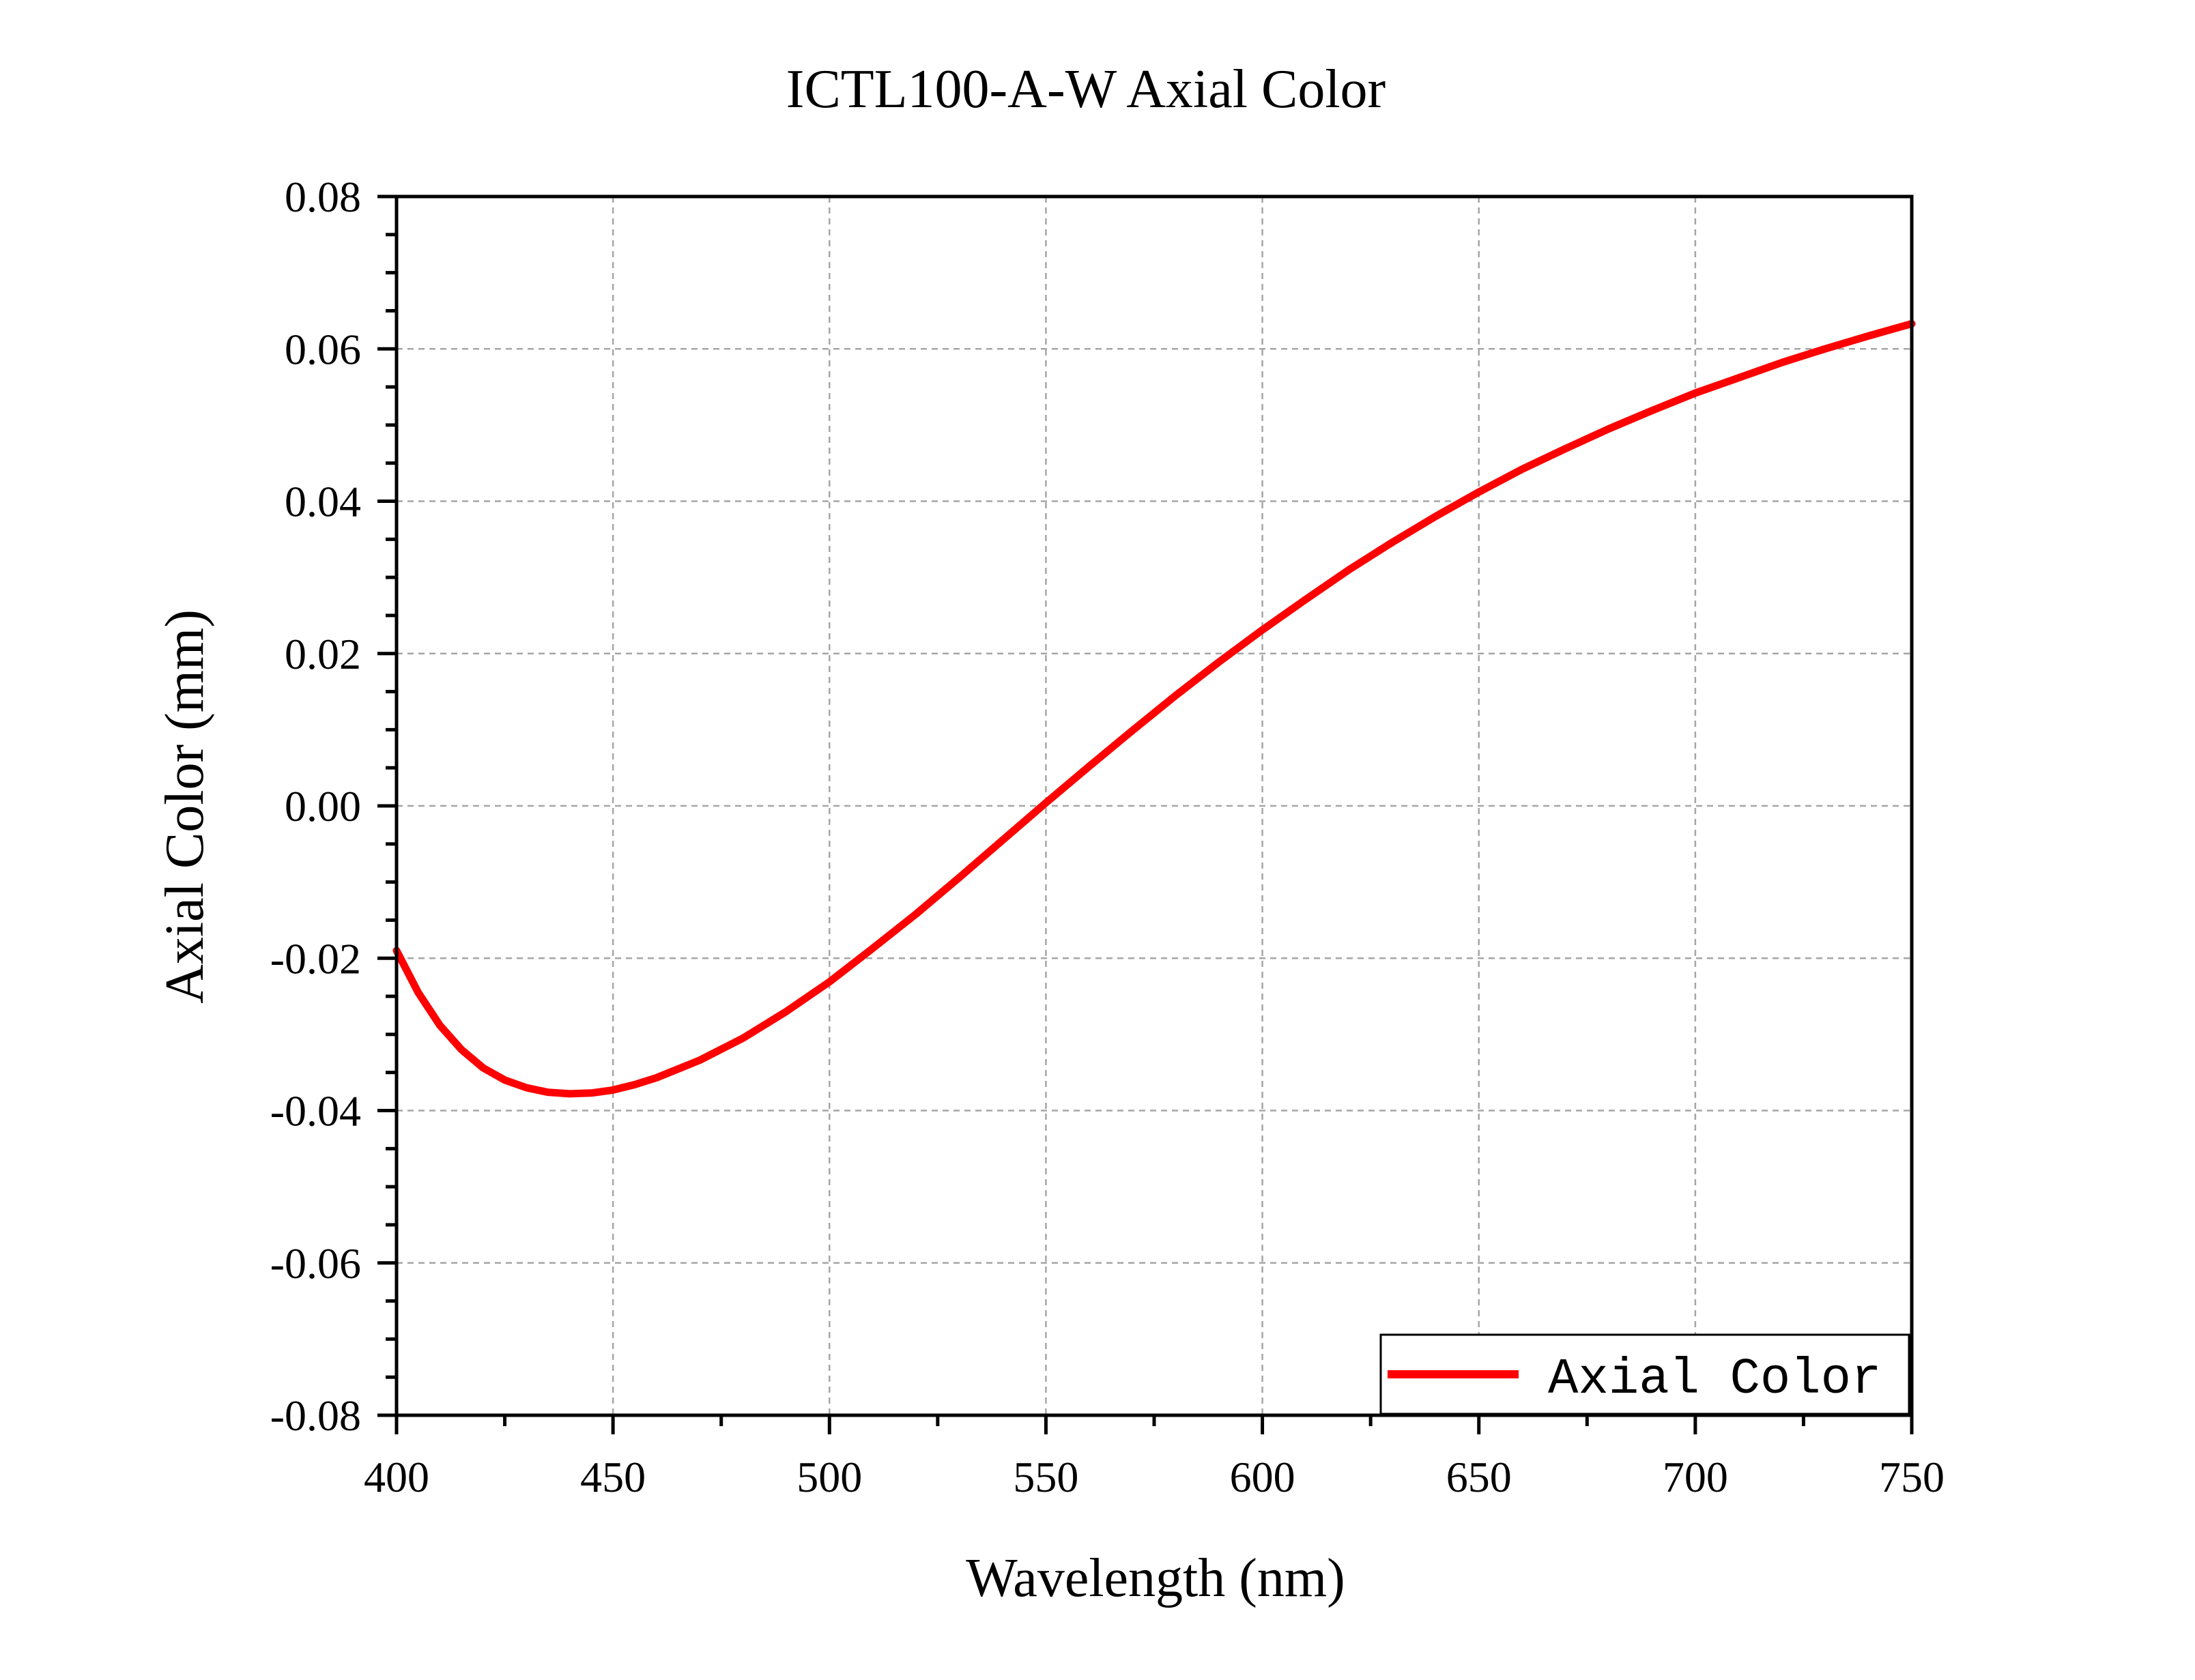 The height and width of the screenshot is (1680, 2195). What do you see at coordinates (323, 197) in the screenshot?
I see `y-tick-label: 0.08` at bounding box center [323, 197].